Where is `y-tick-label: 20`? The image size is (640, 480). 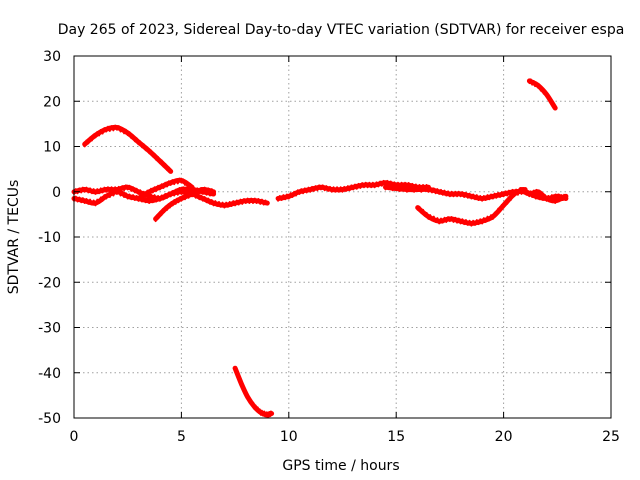 y-tick-label: 20 is located at coordinates (52, 102).